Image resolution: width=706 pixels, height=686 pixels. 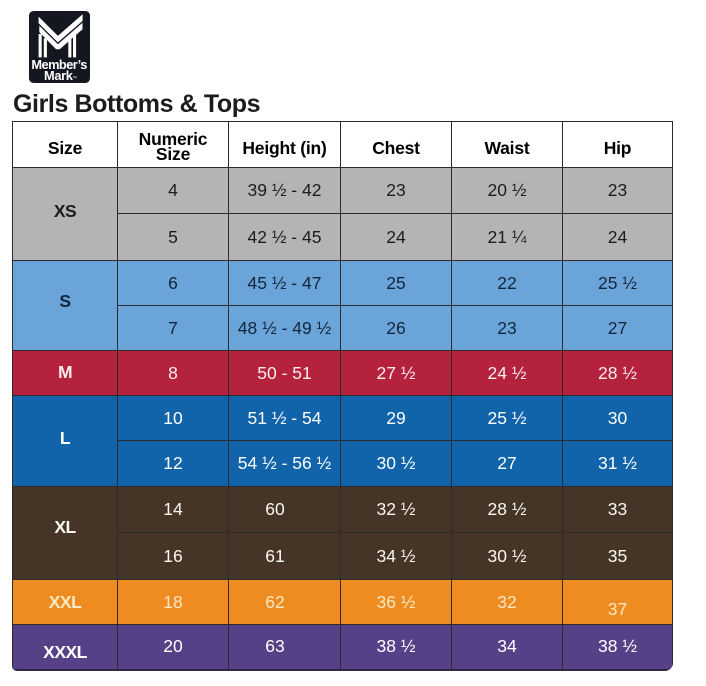 What do you see at coordinates (59, 64) in the screenshot?
I see `svg-text: Member’s` at bounding box center [59, 64].